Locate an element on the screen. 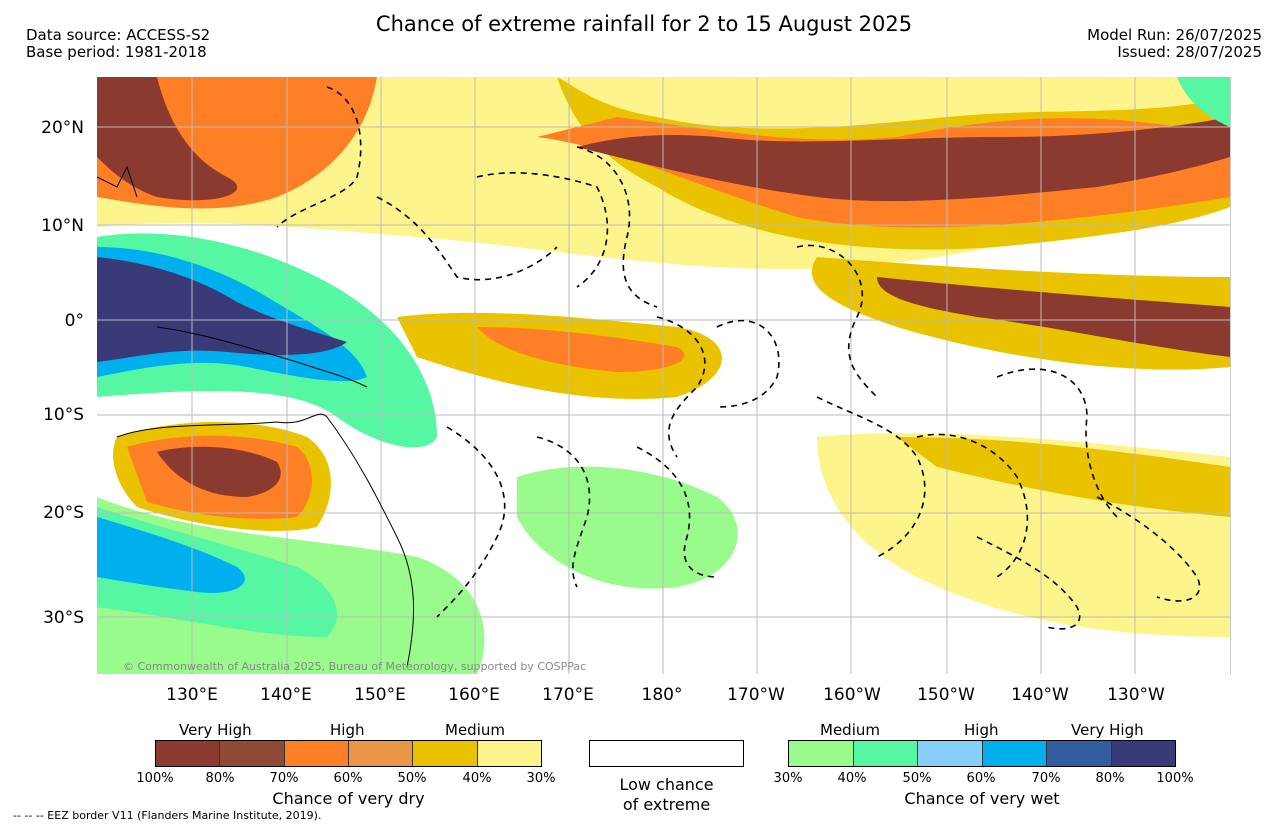 The width and height of the screenshot is (1288, 827). lon-label-130w: 130°W is located at coordinates (1136, 695).